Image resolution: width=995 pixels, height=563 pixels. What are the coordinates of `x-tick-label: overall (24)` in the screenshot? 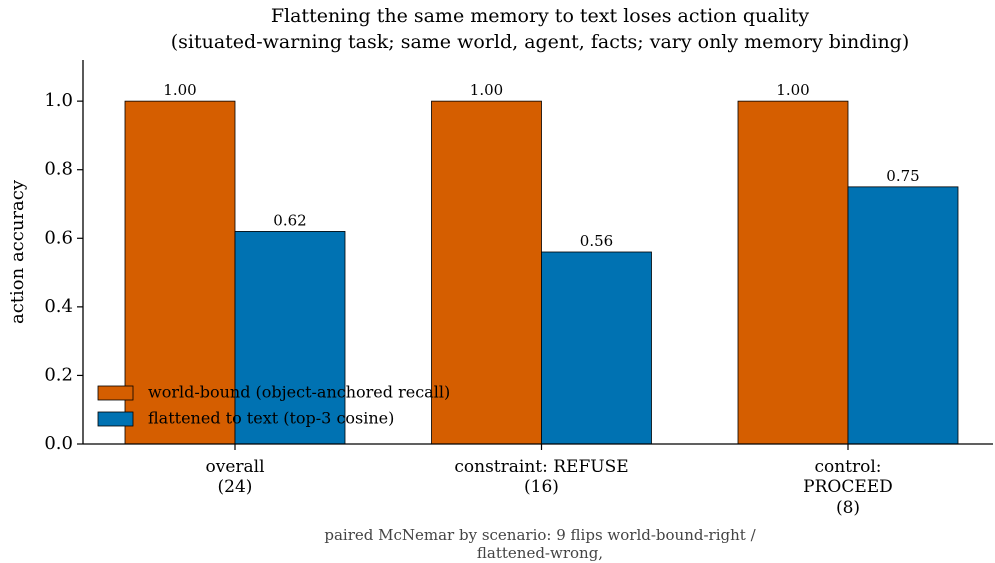 It's located at (235, 477).